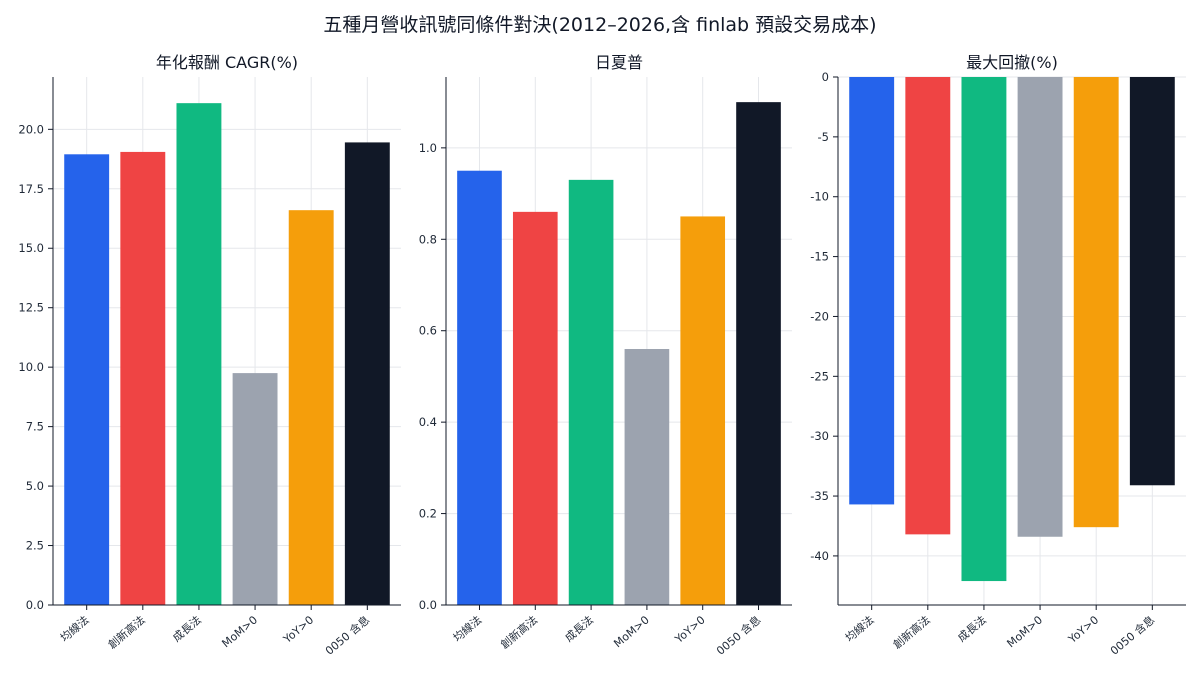 The image size is (1200, 675). I want to click on y-tick-label: 0.6, so click(428, 331).